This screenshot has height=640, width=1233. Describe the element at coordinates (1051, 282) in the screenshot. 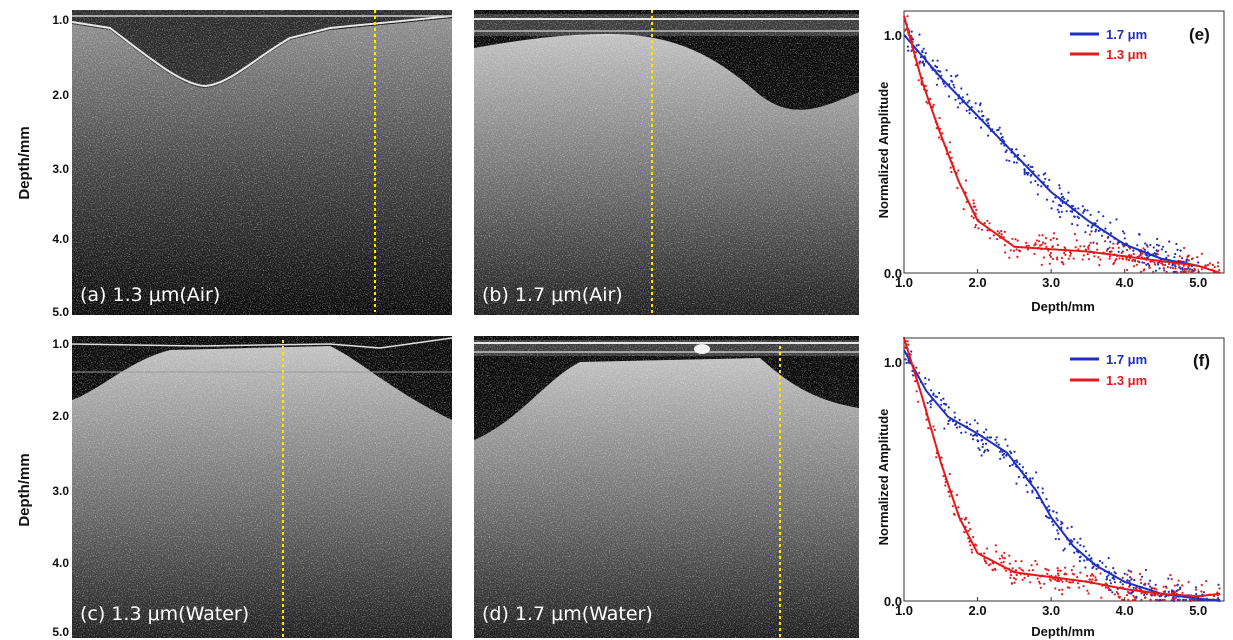

I see `x-tick-label: 3.0` at that location.